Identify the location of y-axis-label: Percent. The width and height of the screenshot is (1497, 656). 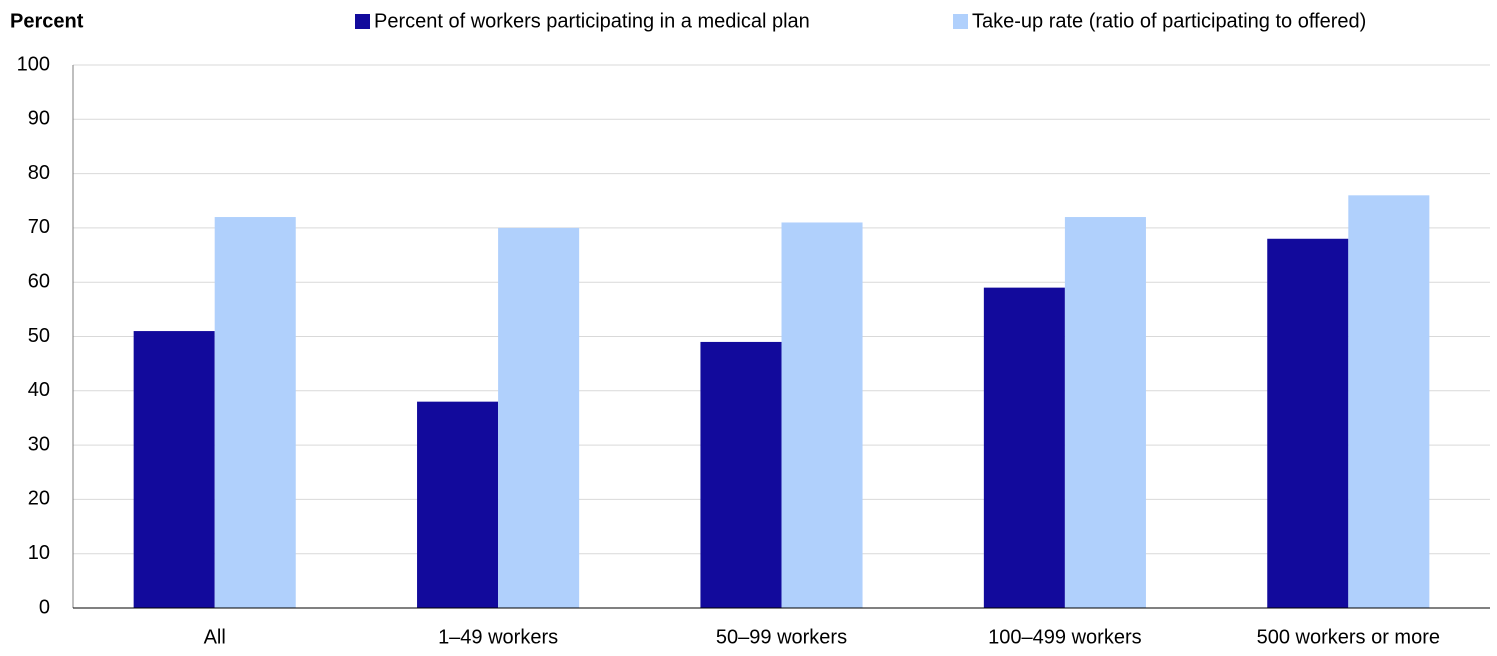
(47, 21).